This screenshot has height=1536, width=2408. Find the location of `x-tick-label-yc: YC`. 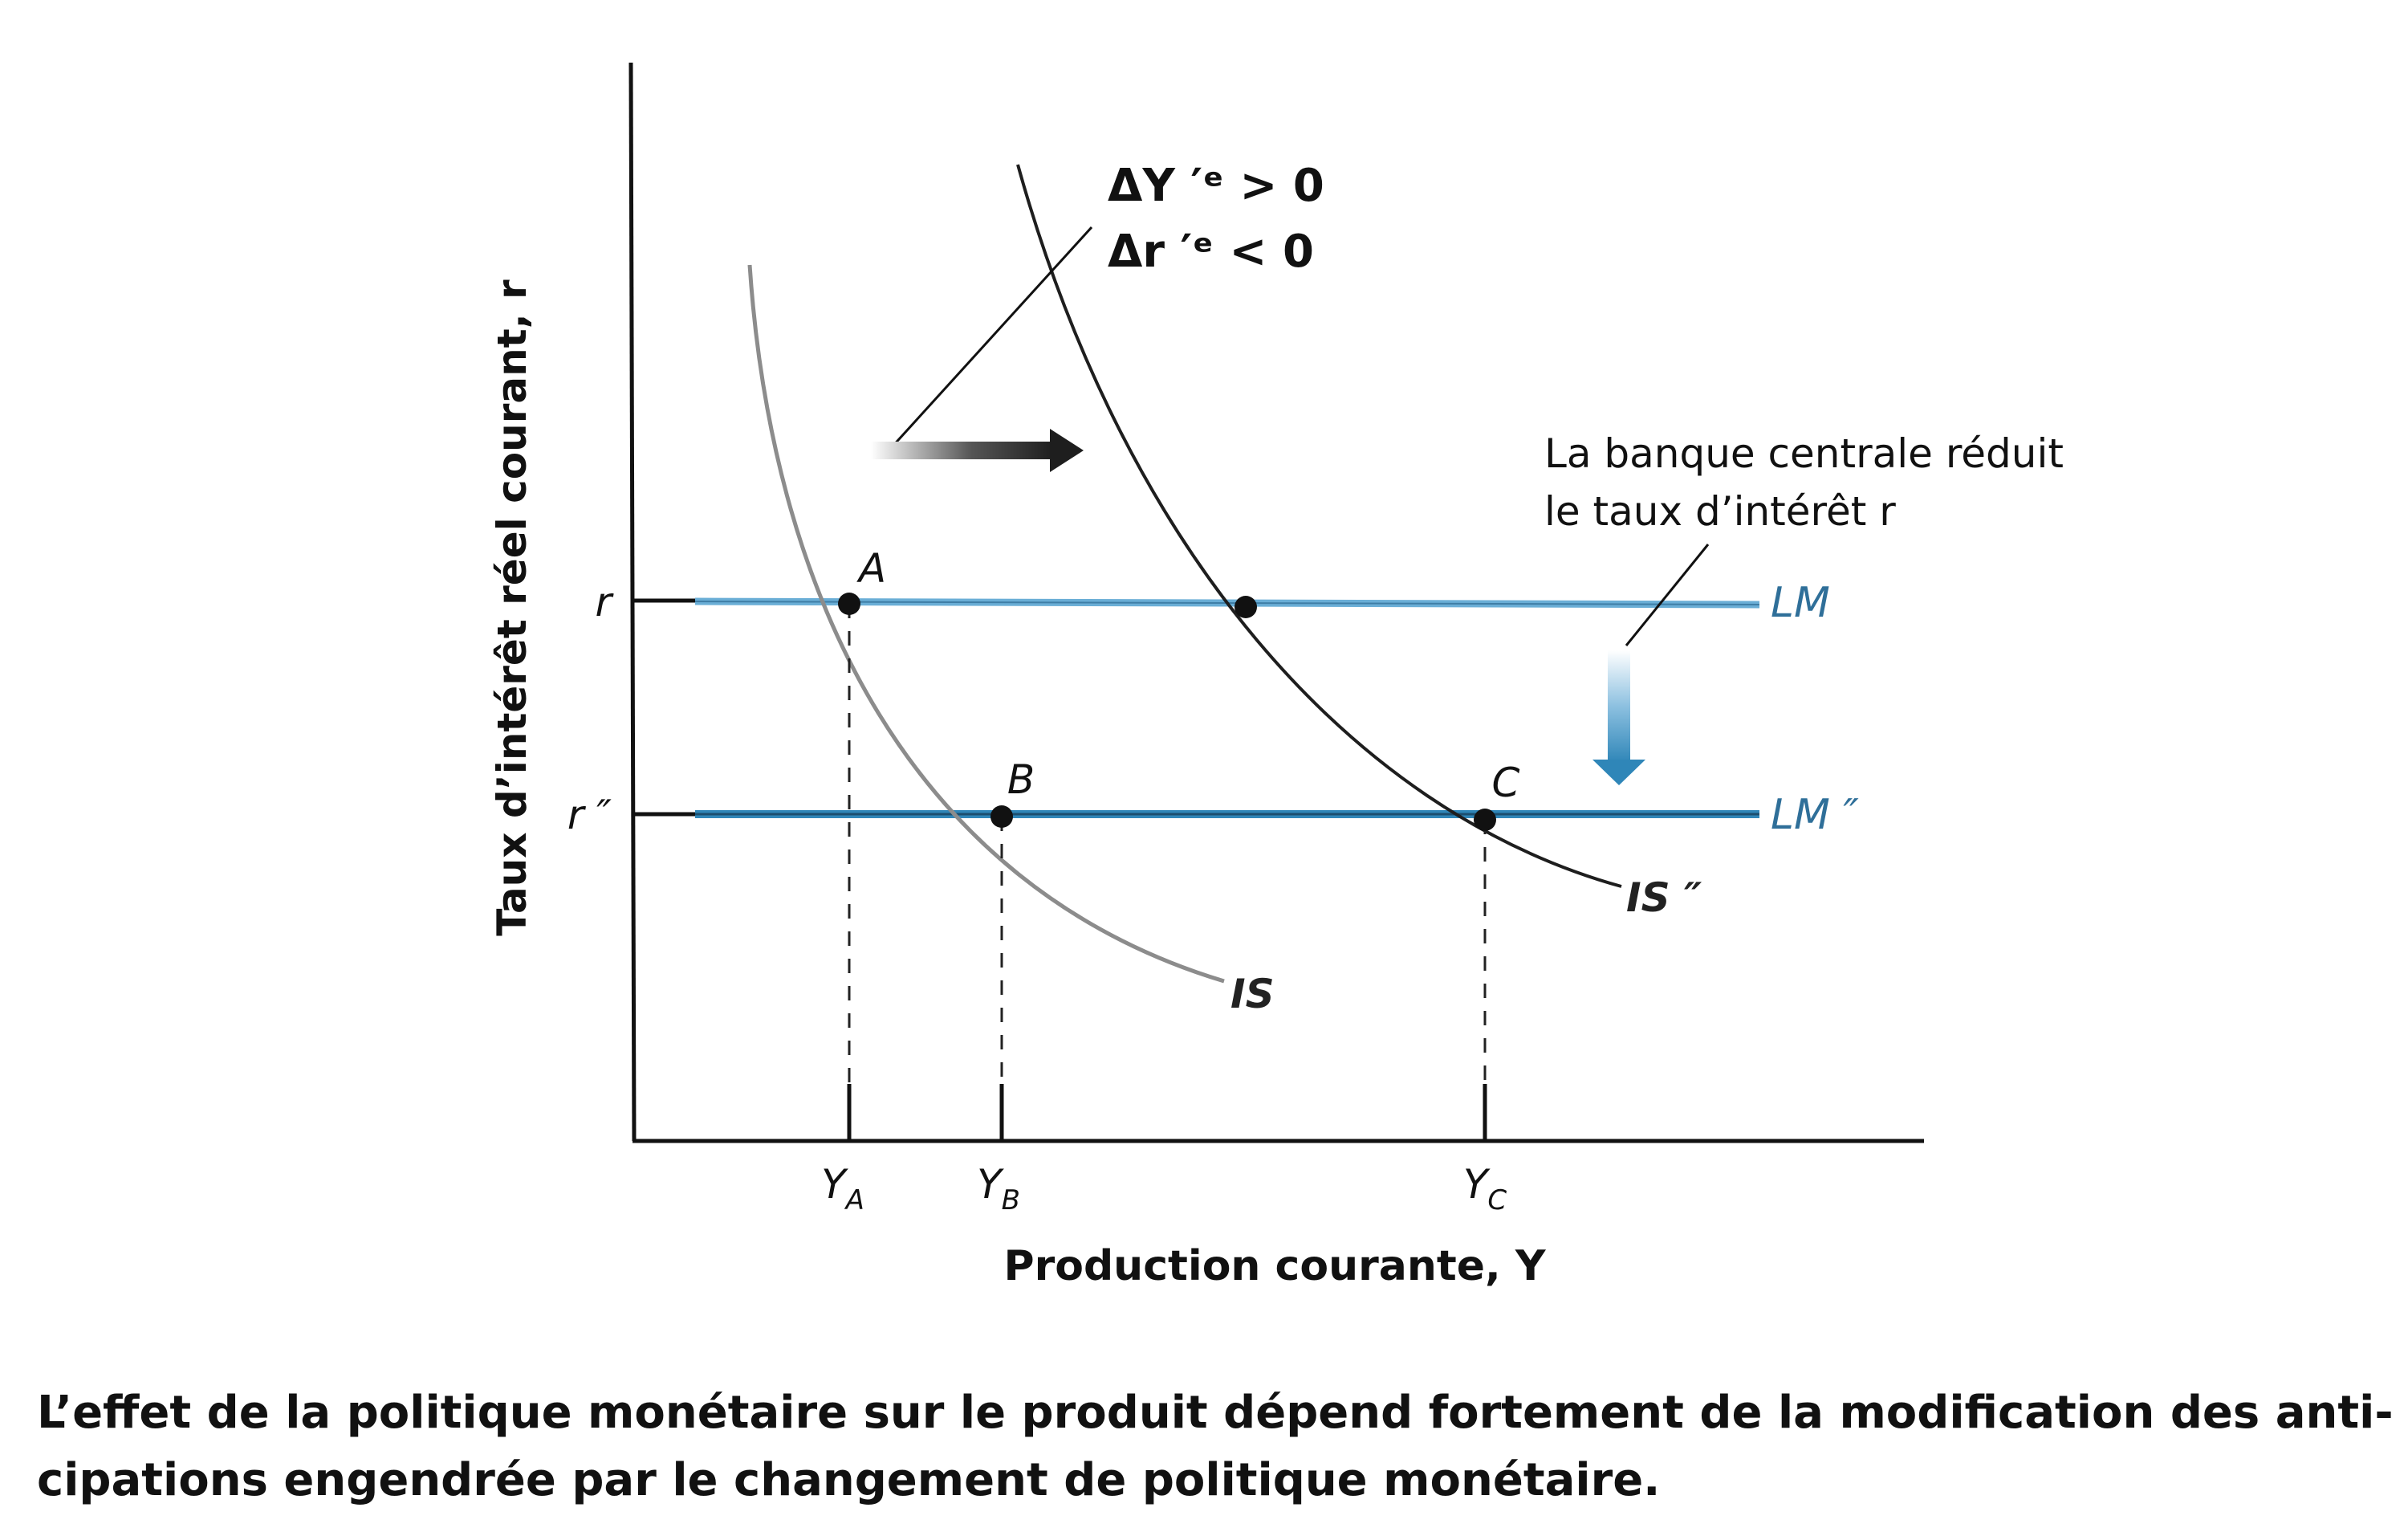

x-tick-label-yc: YC is located at coordinates (1485, 1188).